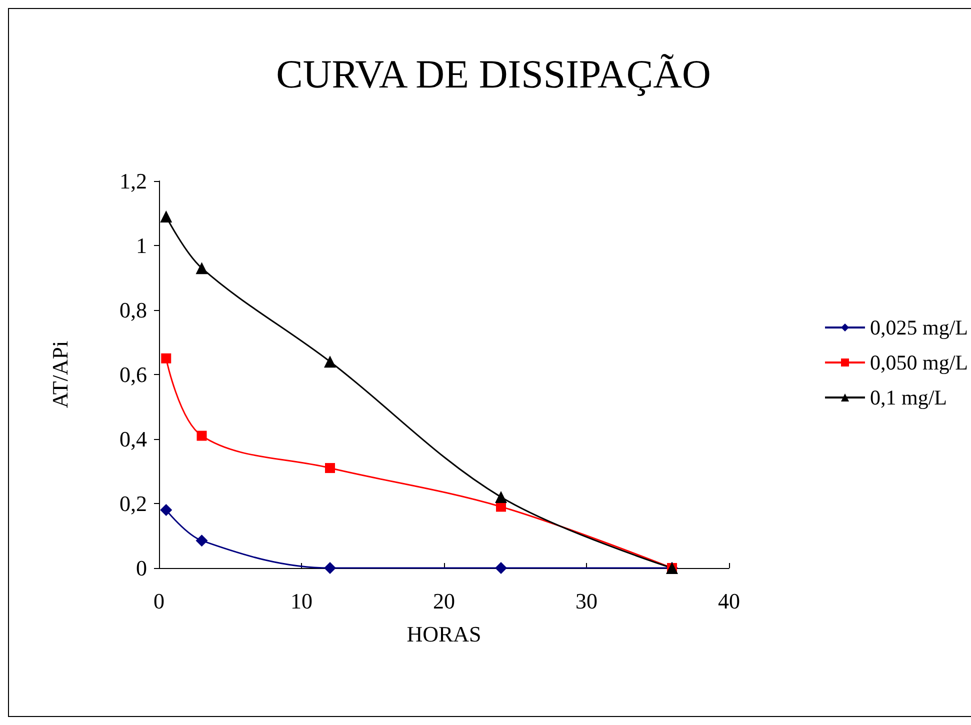 The height and width of the screenshot is (725, 971). Describe the element at coordinates (493, 74) in the screenshot. I see `chart-title: CURVA DE DISSIPAÇÃO` at that location.